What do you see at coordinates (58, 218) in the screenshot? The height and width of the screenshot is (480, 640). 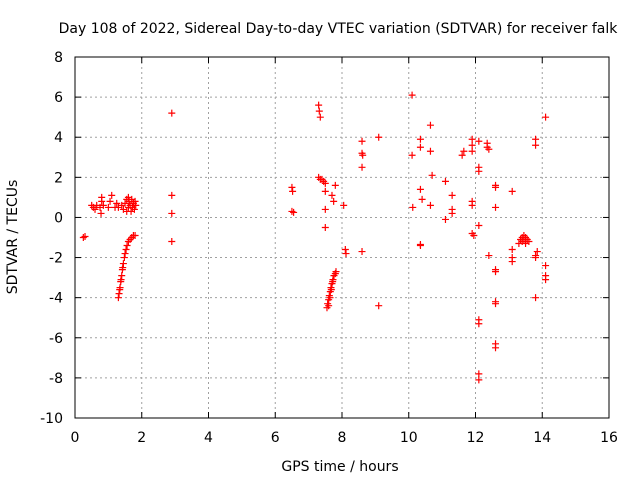 I see `y-tick-label: 0` at bounding box center [58, 218].